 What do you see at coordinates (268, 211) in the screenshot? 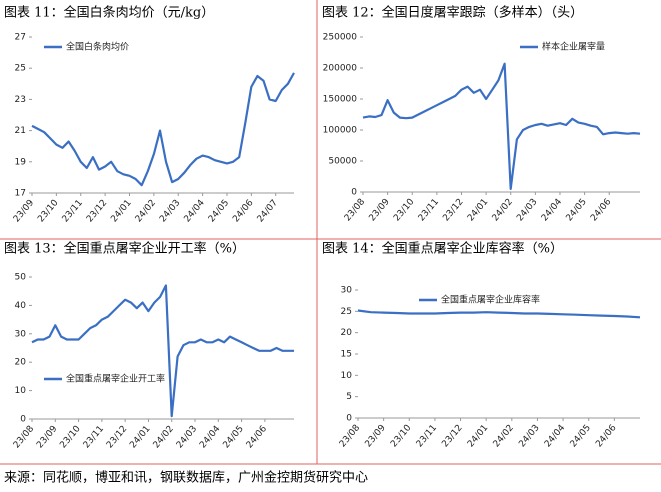
I see `x-tick-label: 24/07` at bounding box center [268, 211].